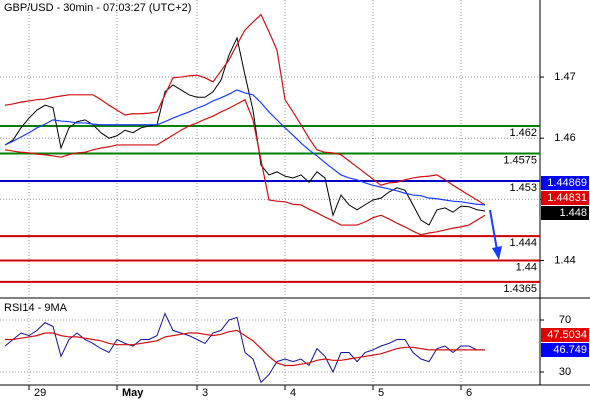 Image resolution: width=590 pixels, height=400 pixels. What do you see at coordinates (293, 393) in the screenshot?
I see `x-tick-label: 4` at bounding box center [293, 393].